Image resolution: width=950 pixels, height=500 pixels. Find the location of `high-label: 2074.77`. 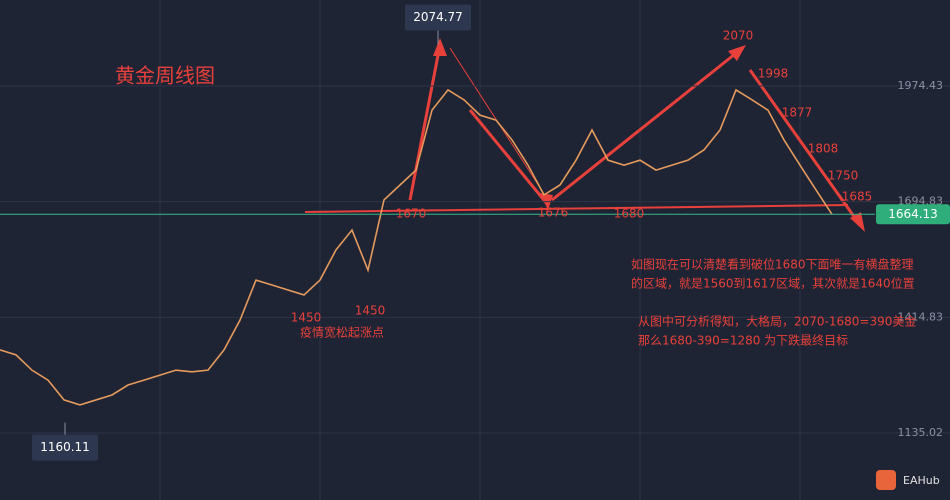

high-label: 2074.77 is located at coordinates (438, 17).